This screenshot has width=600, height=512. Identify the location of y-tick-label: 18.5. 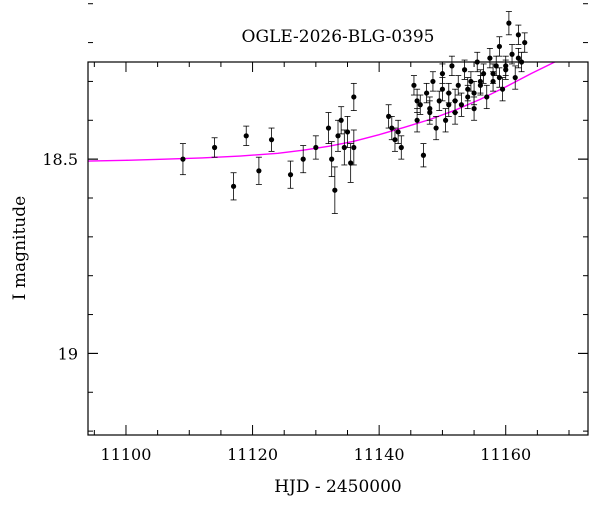
(60, 159).